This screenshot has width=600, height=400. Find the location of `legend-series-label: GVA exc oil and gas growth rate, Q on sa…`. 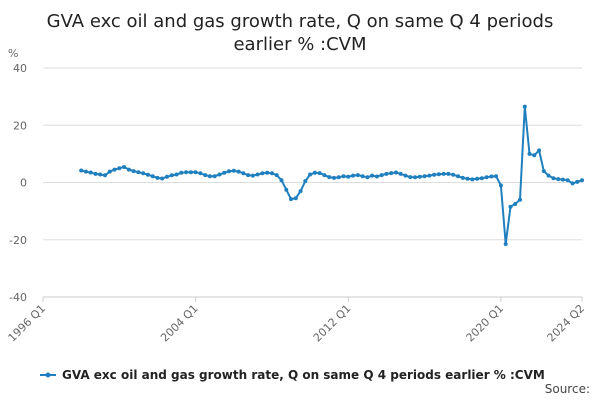

legend-series-label: GVA exc oil and gas growth rate, Q on sa… is located at coordinates (303, 375).